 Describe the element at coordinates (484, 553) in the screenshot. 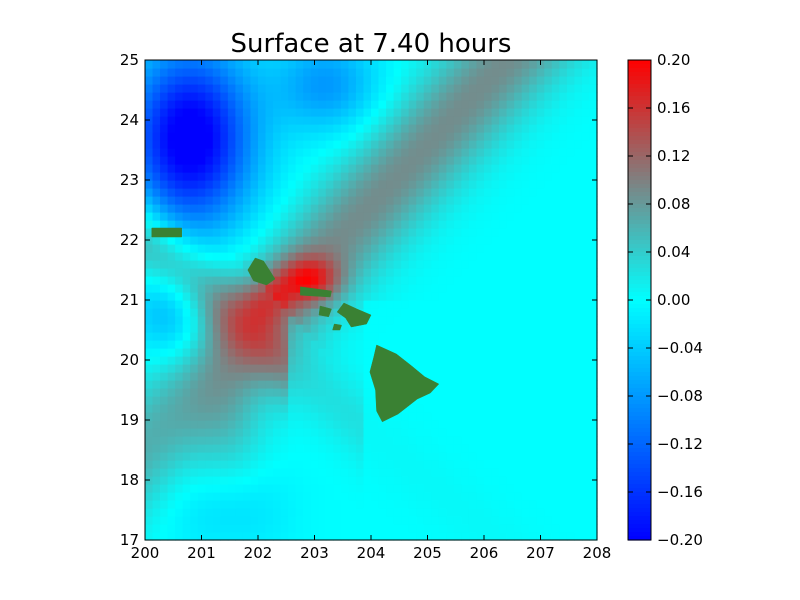

I see `x-tick-label: 206` at that location.